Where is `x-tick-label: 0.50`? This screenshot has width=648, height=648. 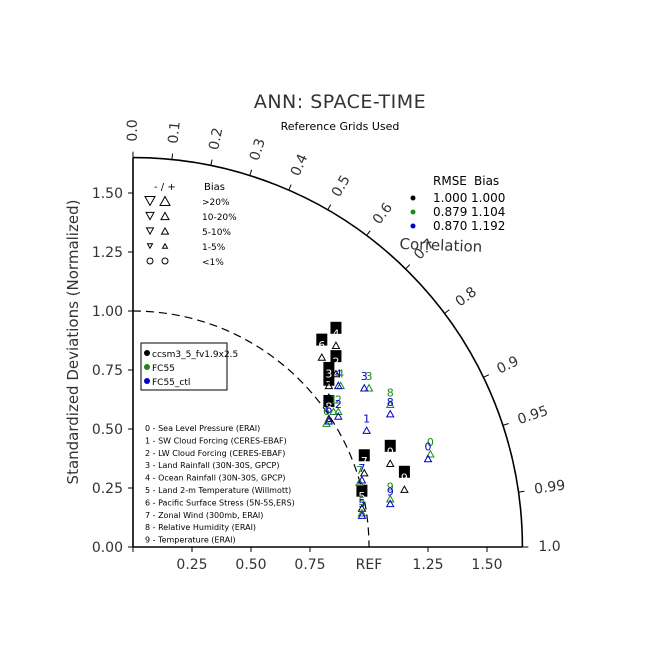 x-tick-label: 0.50 is located at coordinates (250, 565).